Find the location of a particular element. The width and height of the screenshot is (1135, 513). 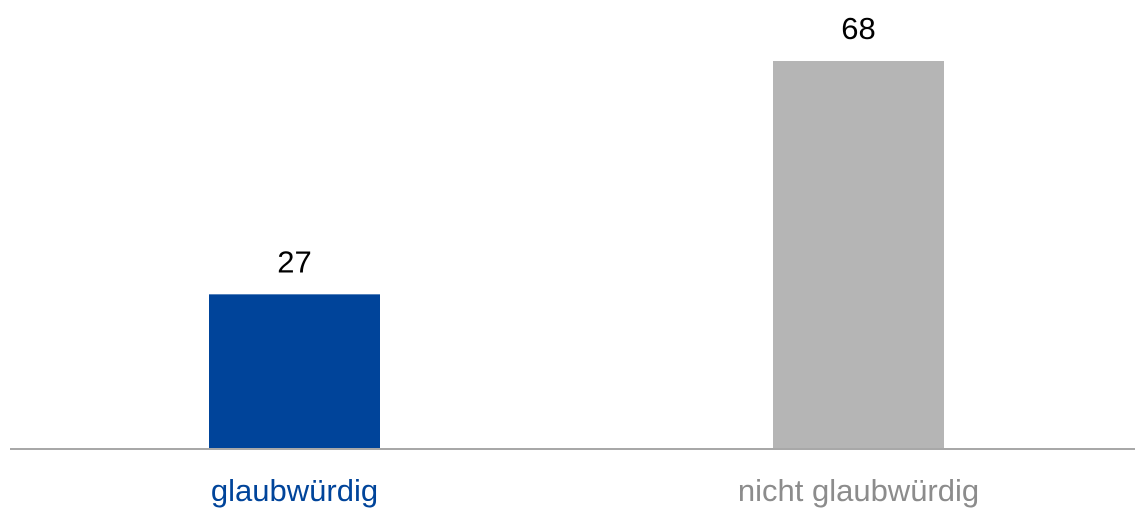

x-tick-label: nicht glaubwürdig is located at coordinates (858, 490).